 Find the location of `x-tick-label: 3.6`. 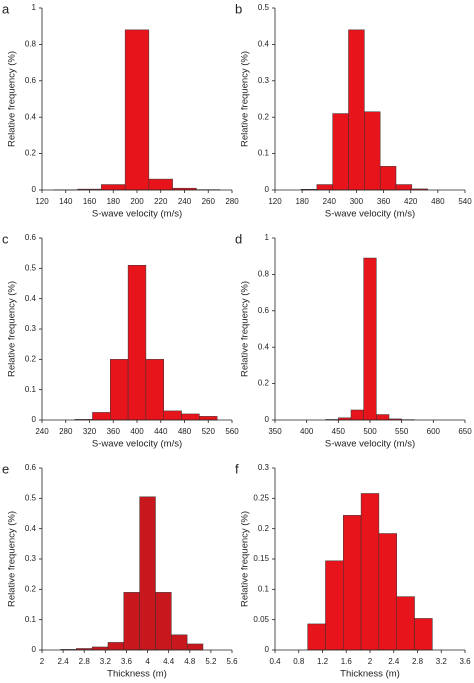

x-tick-label: 3.6 is located at coordinates (465, 661).